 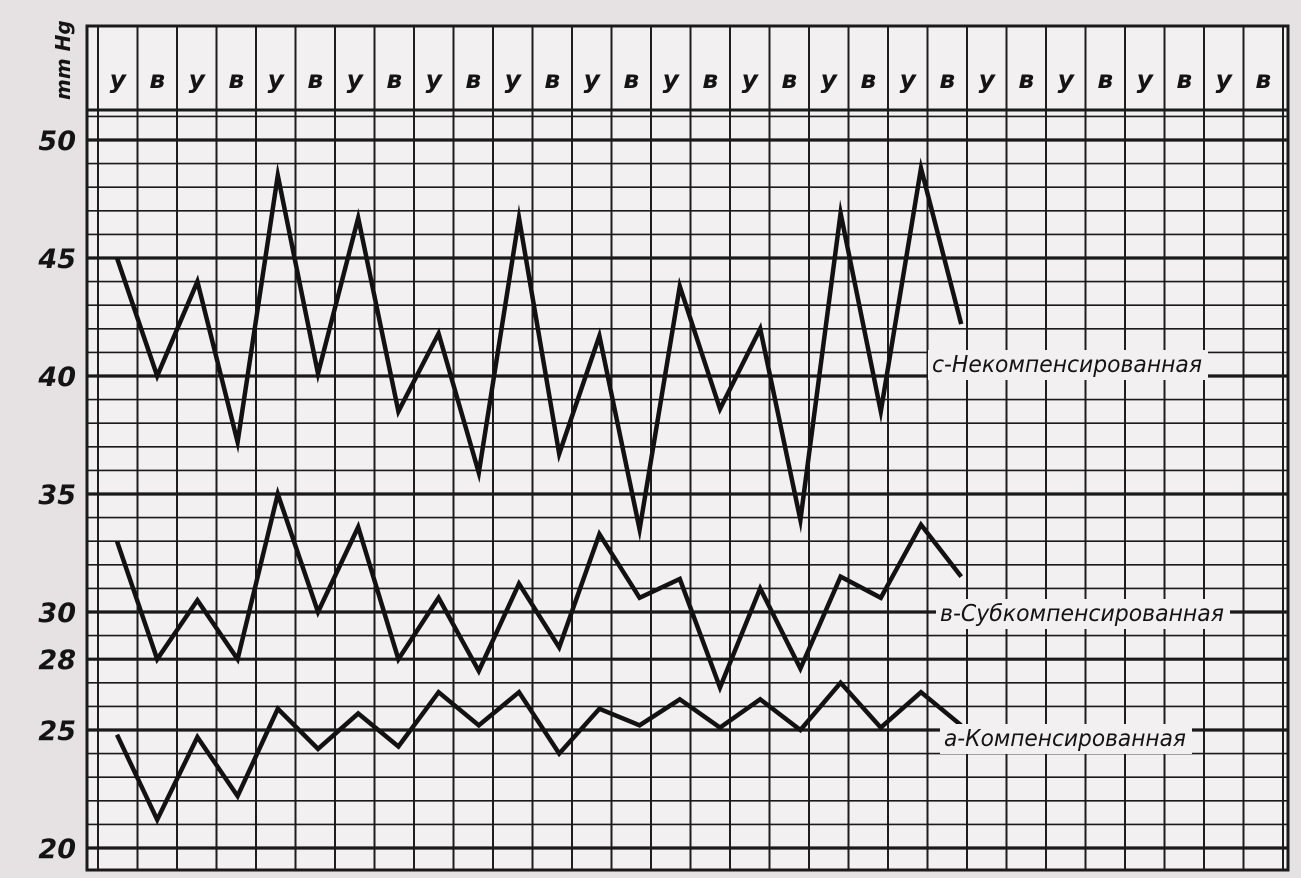 I want to click on y-tick-label: 25, so click(x=57, y=731).